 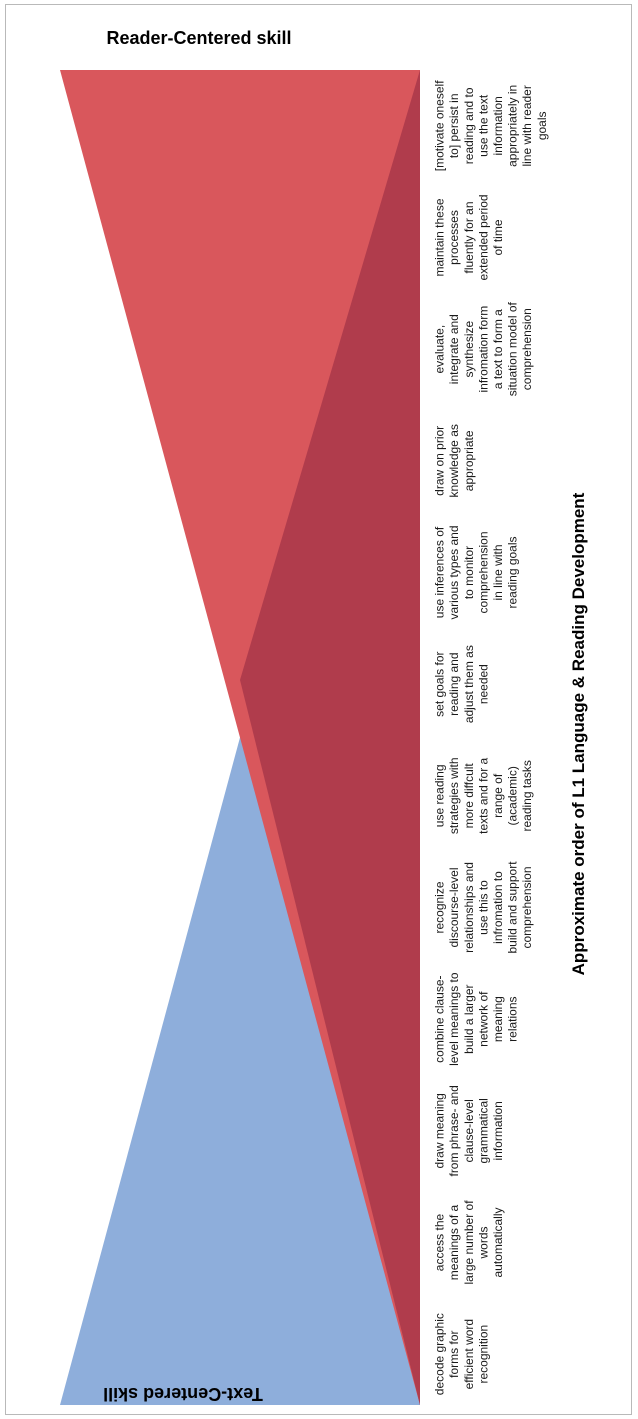 What do you see at coordinates (513, 126) in the screenshot?
I see `category-label-line: appropriately in` at bounding box center [513, 126].